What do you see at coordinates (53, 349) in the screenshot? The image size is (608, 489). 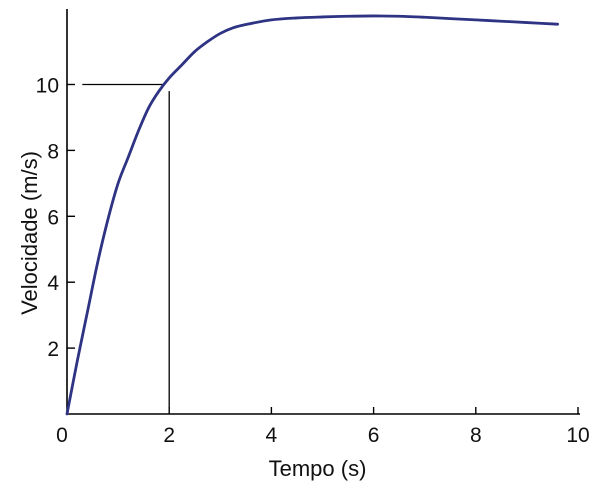 I see `y-tick-label: 2` at bounding box center [53, 349].